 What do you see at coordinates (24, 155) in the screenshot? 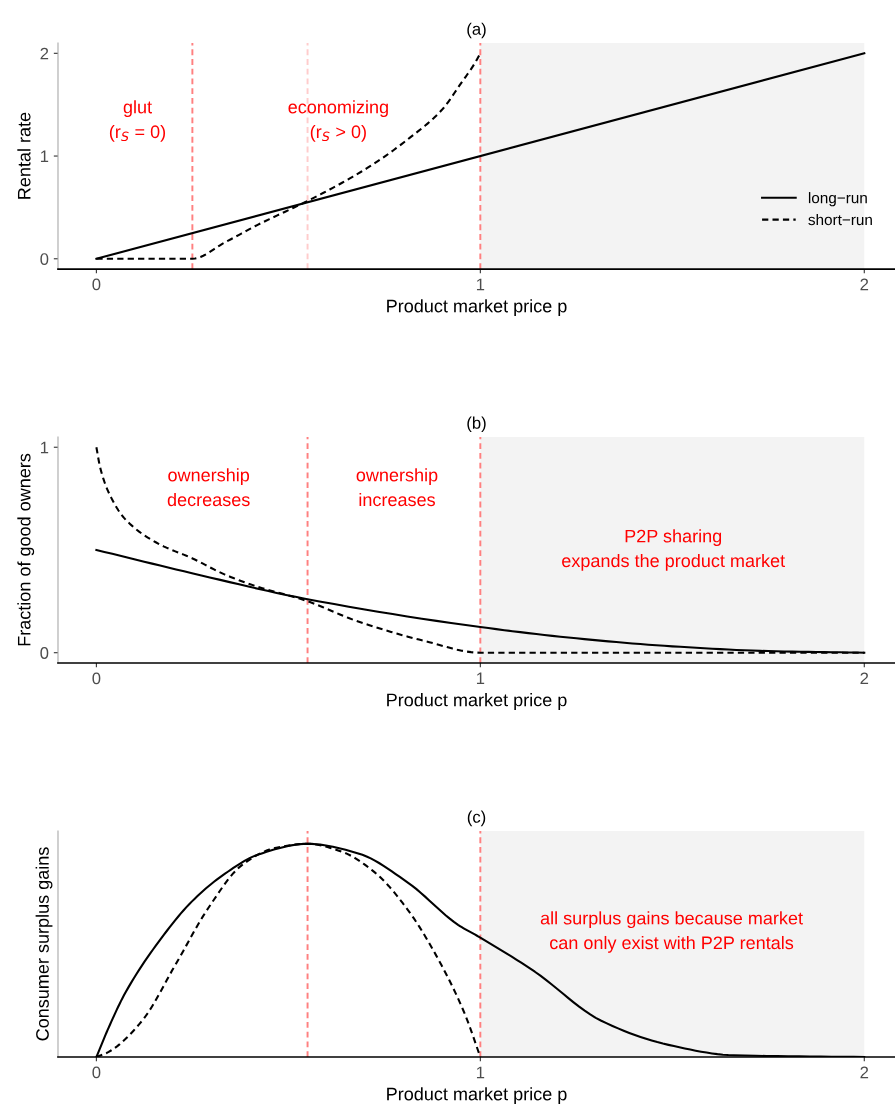
I see `y-axis-title: Rental rate` at bounding box center [24, 155].